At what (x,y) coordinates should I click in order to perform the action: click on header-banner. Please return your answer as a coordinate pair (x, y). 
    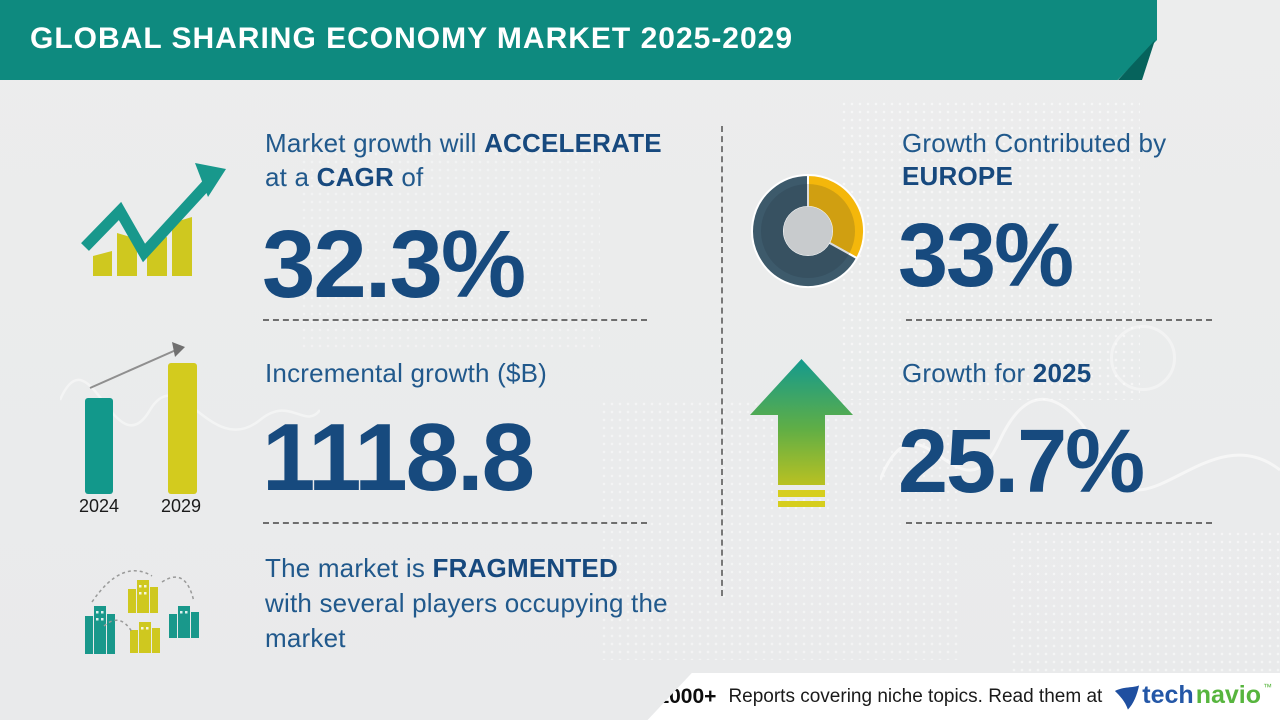
    Looking at the image, I should click on (578, 40).